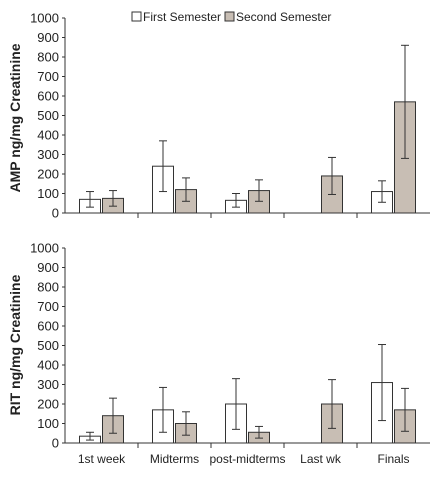 Image resolution: width=440 pixels, height=481 pixels. Describe the element at coordinates (393, 459) in the screenshot. I see `x-category-label: Finals` at that location.